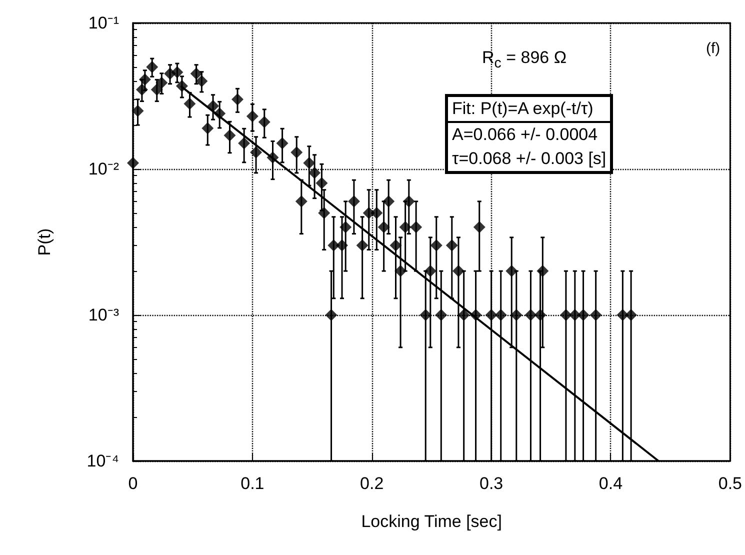 This screenshot has width=745, height=555. Describe the element at coordinates (529, 159) in the screenshot. I see `annotation: τ=0.068 +/- 0.003 [s]` at that location.